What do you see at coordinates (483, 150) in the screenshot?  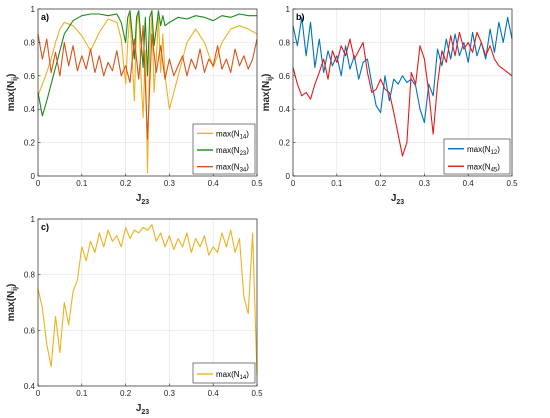 I see `legend-entry: max(N12)` at bounding box center [483, 150].